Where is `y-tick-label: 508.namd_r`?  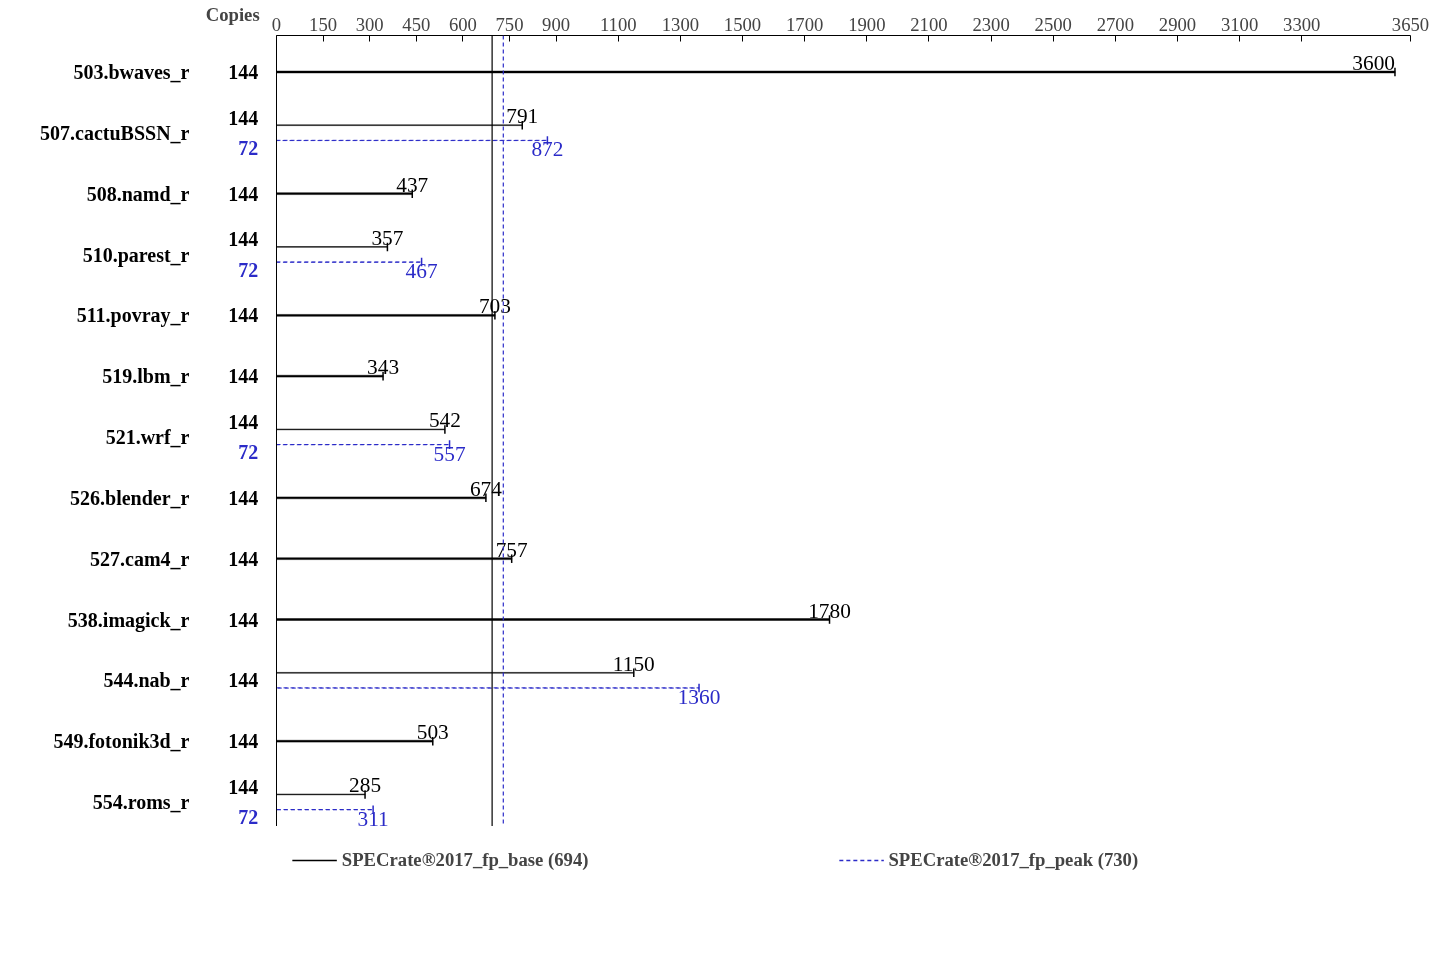 y-tick-label: 508.namd_r is located at coordinates (138, 193).